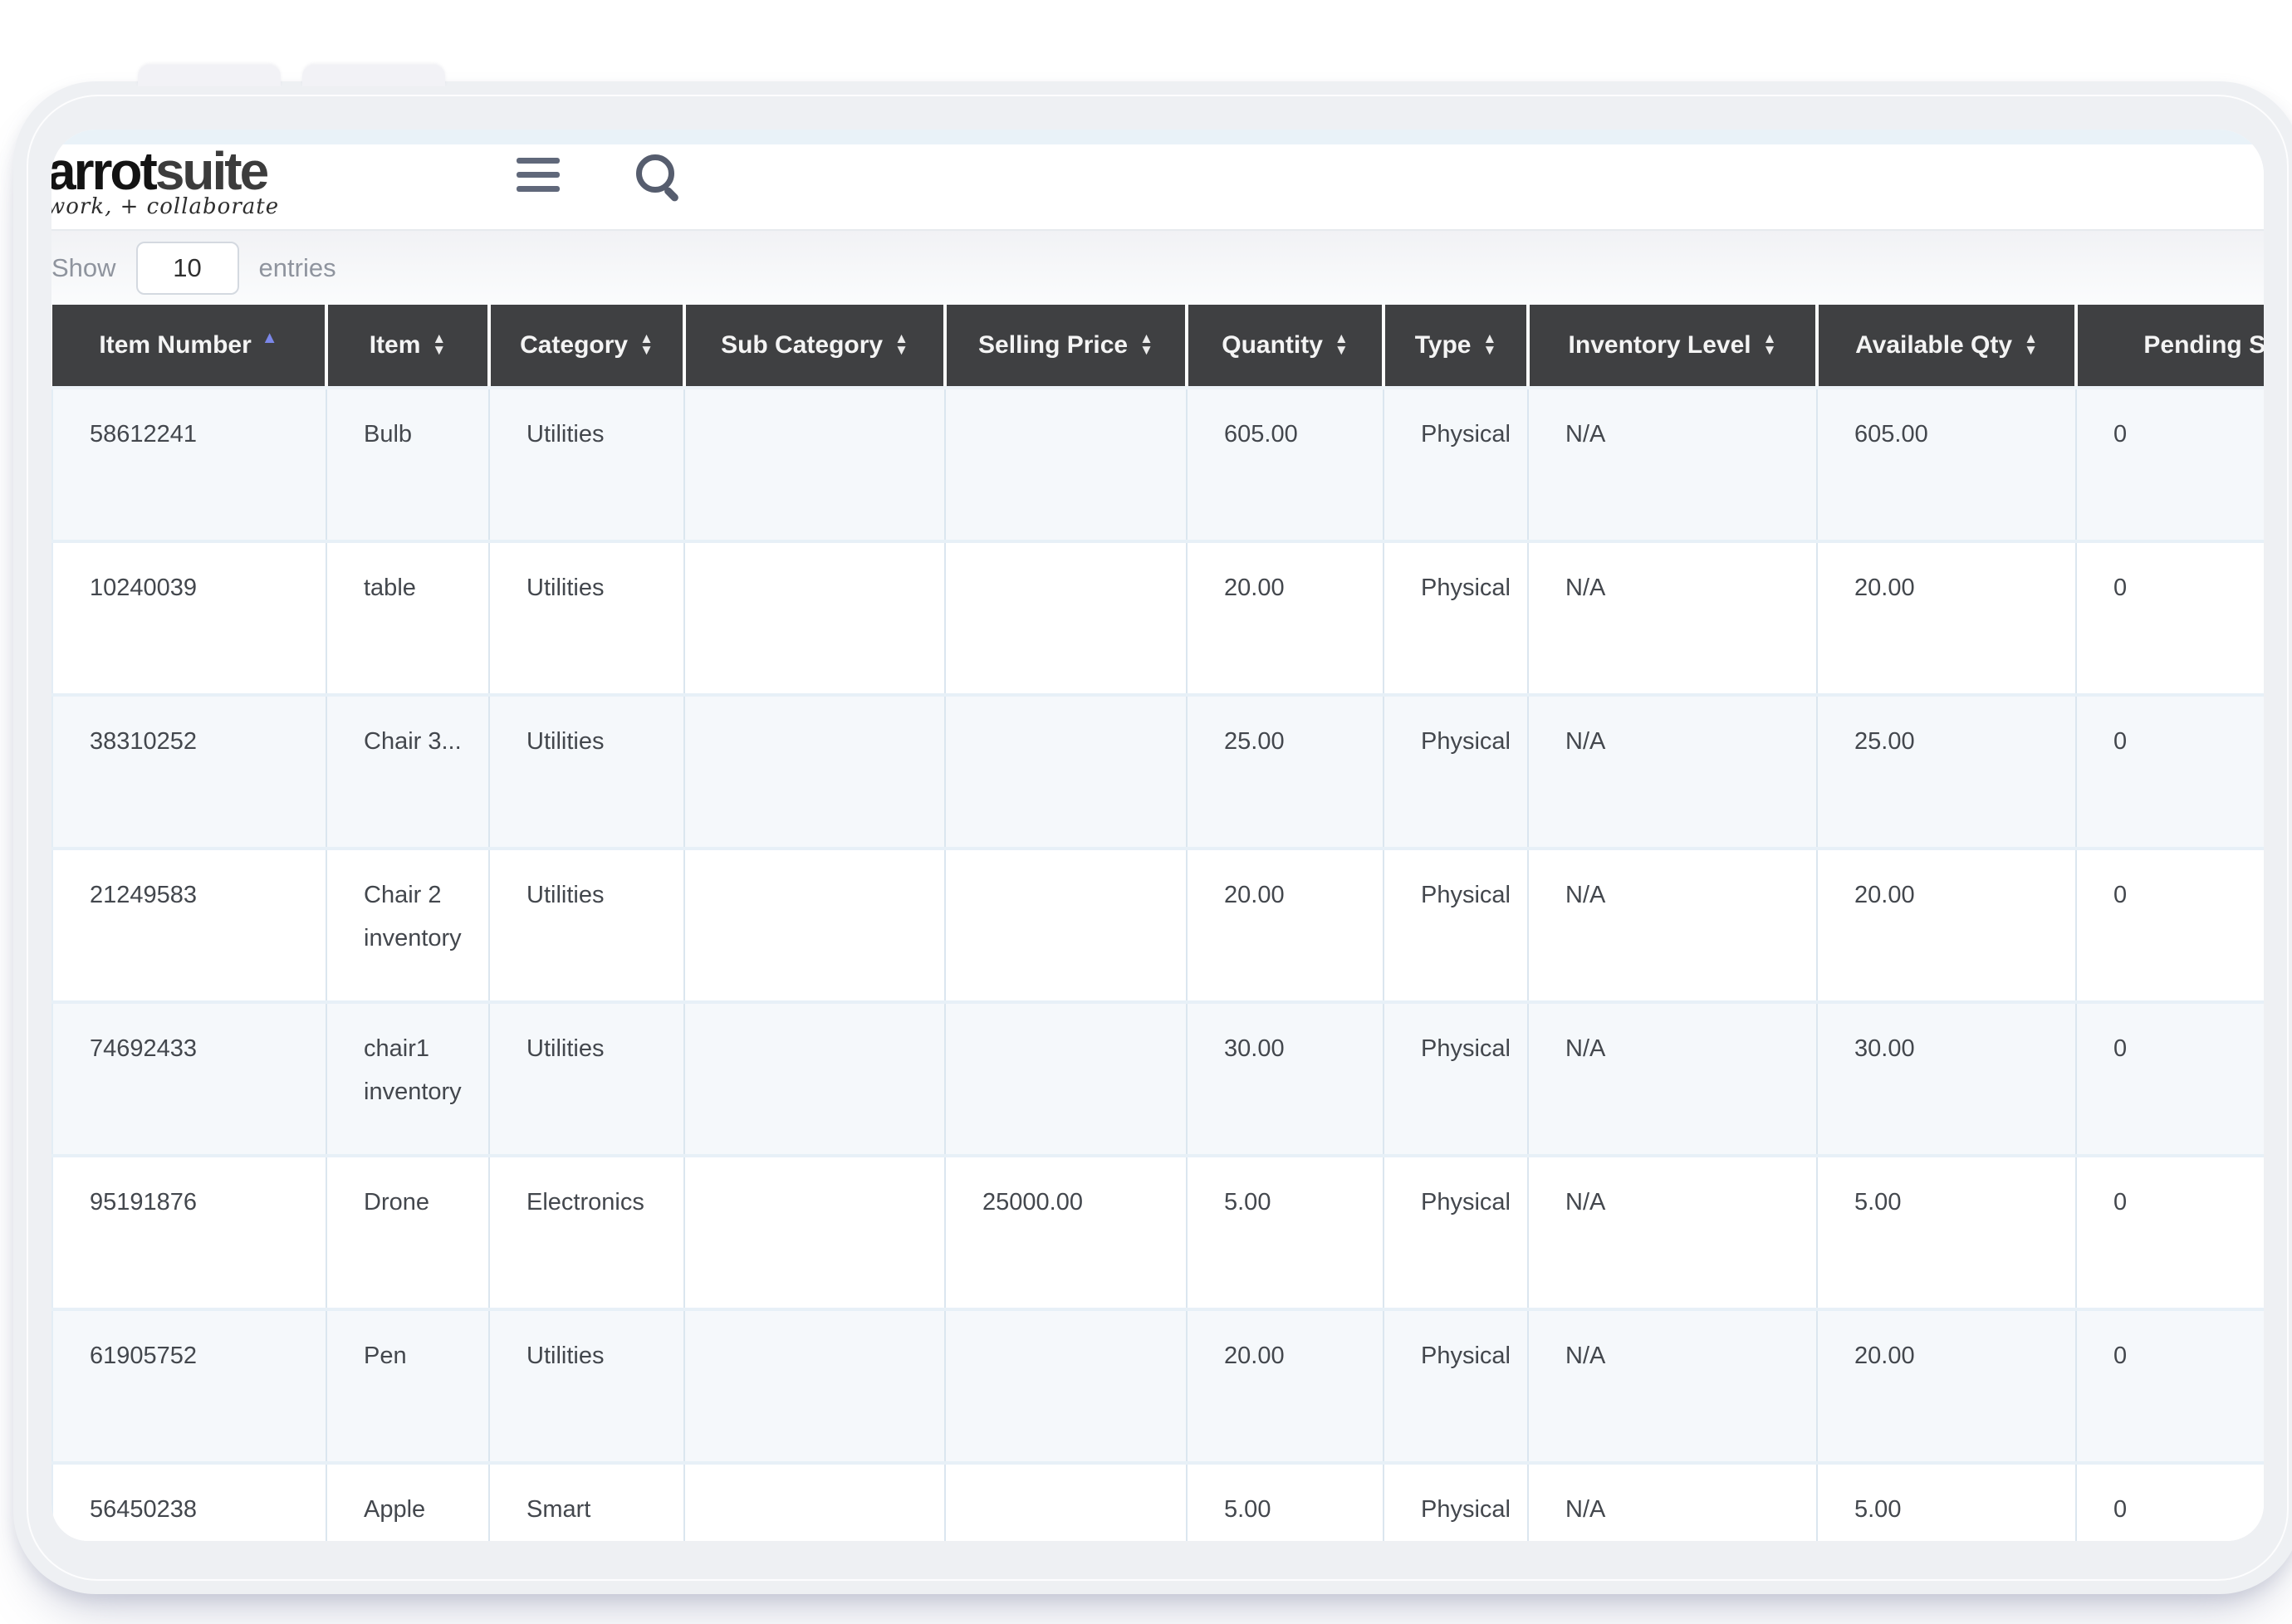 The width and height of the screenshot is (2292, 1624). I want to click on column-header-type: Type ▲ ▼, so click(1457, 347).